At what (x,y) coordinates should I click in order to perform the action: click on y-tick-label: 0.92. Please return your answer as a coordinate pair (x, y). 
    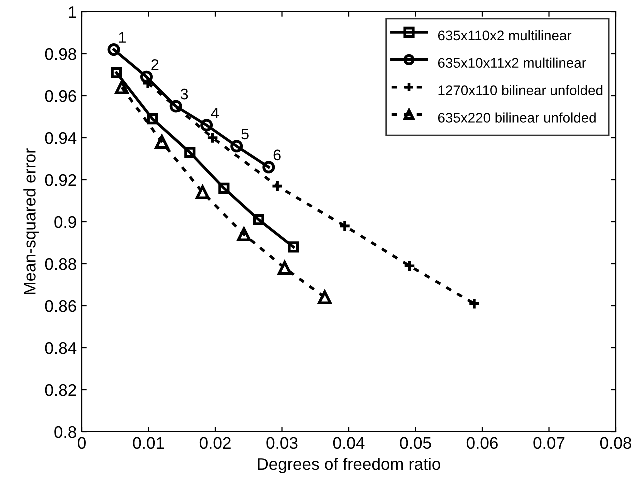
    Looking at the image, I should click on (60, 180).